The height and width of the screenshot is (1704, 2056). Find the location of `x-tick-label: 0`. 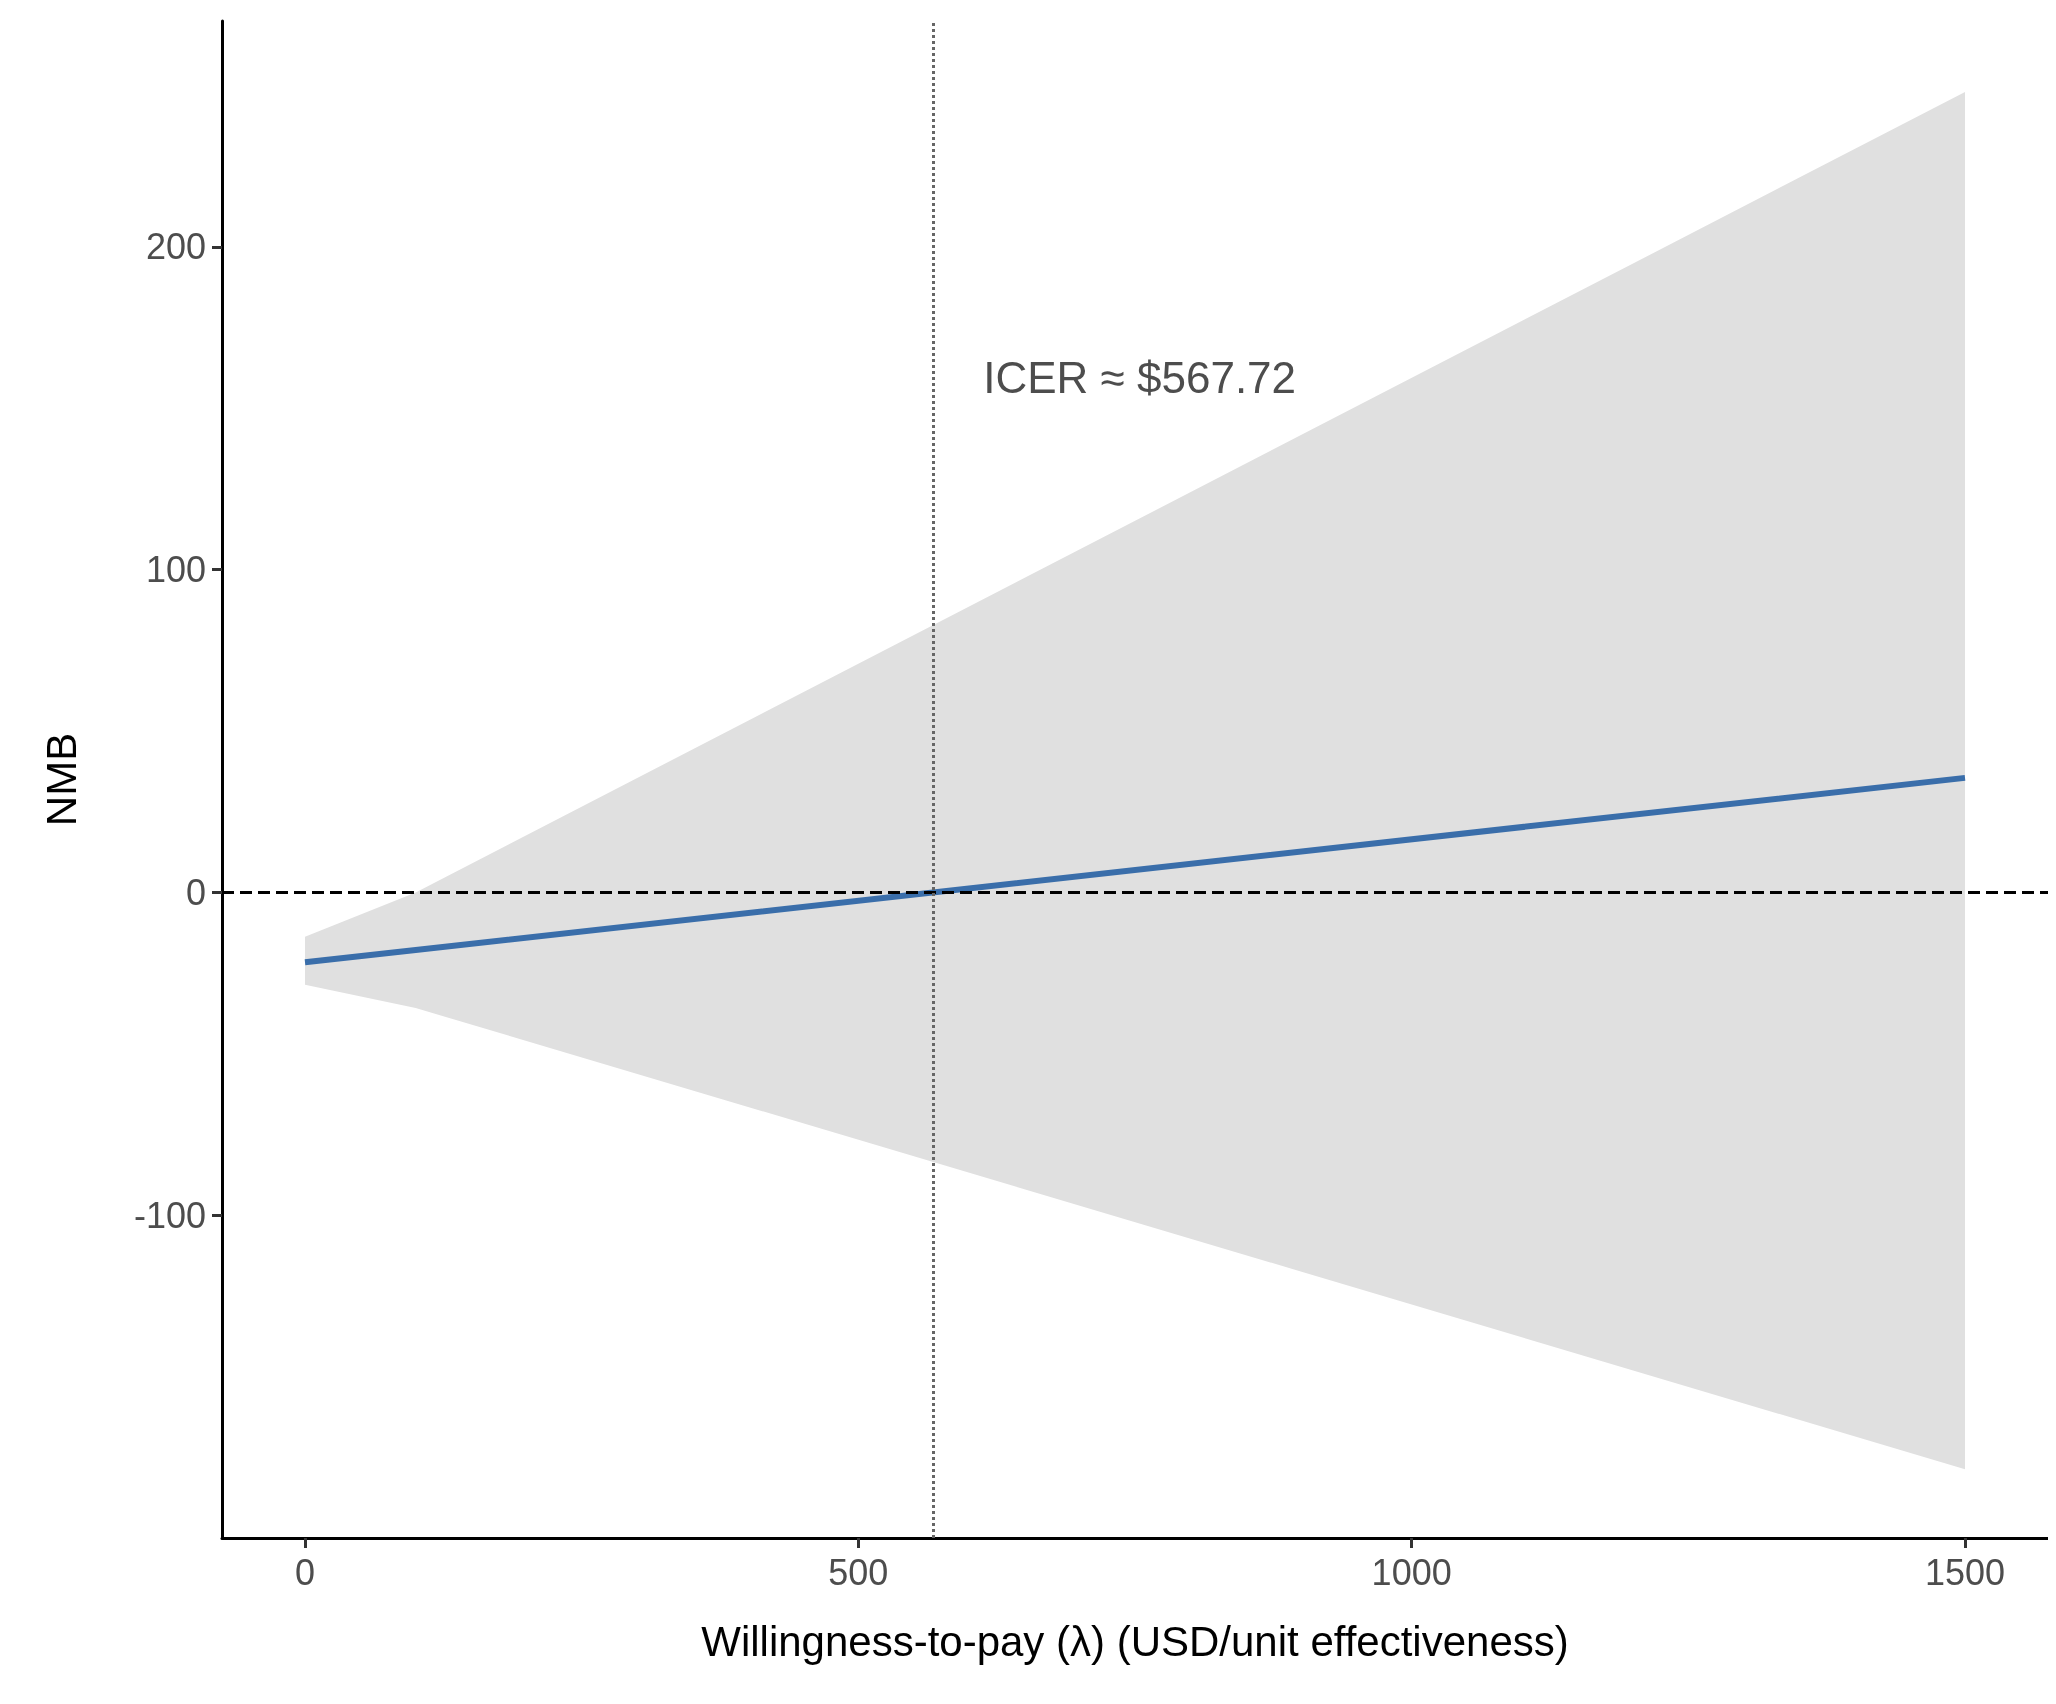

x-tick-label: 0 is located at coordinates (305, 1572).